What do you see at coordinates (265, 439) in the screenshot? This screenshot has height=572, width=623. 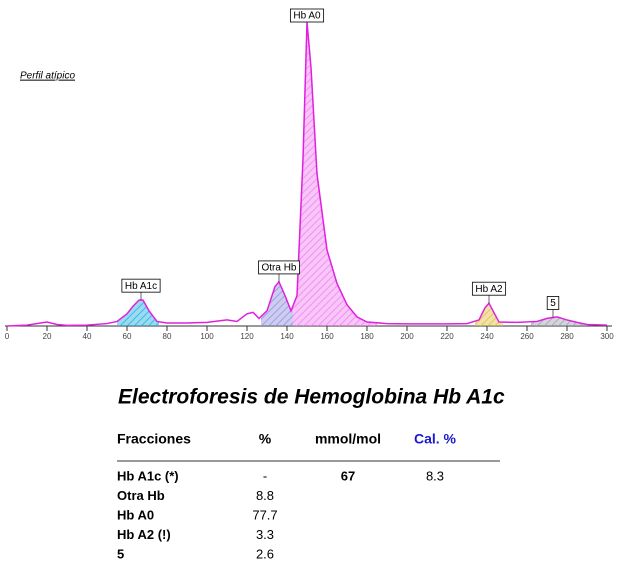 I see `table-header: %` at bounding box center [265, 439].